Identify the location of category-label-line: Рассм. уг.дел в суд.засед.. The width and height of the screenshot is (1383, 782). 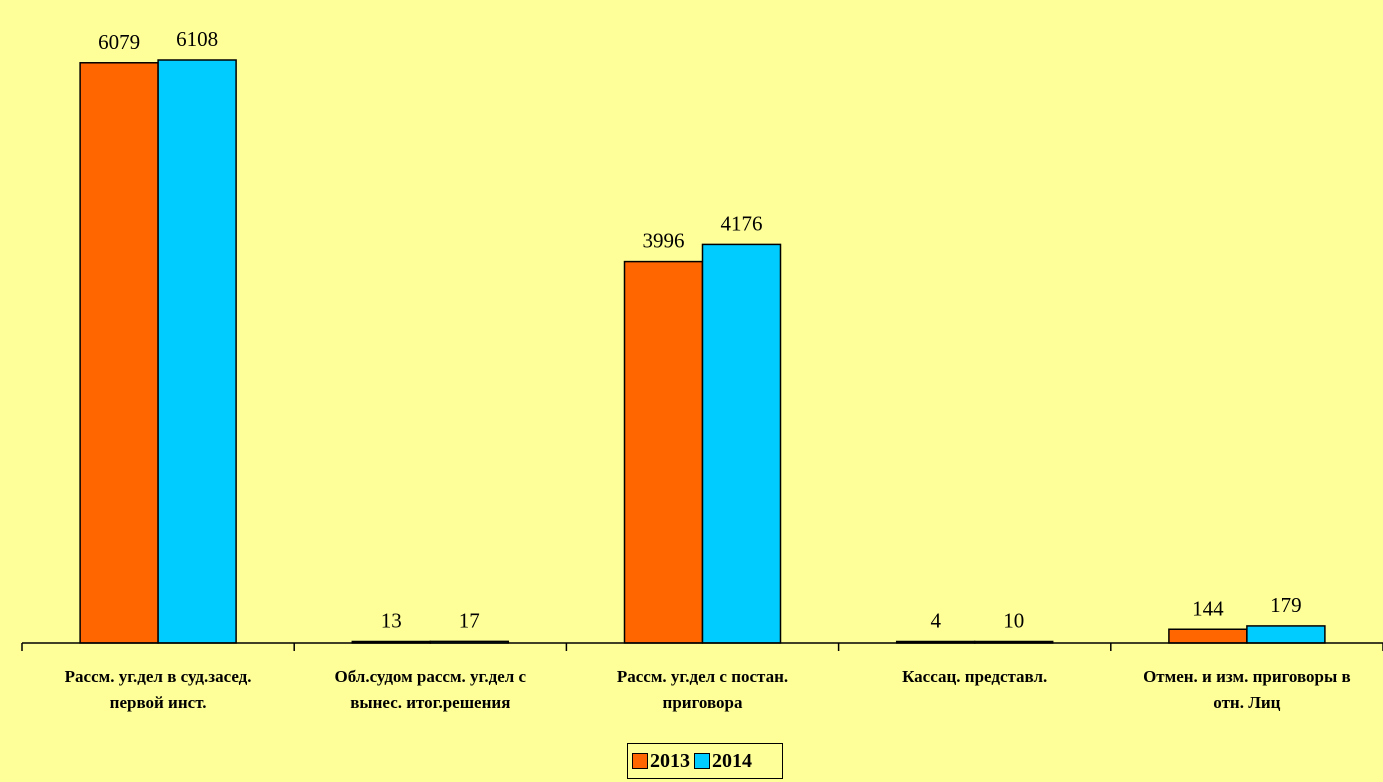
(158, 676).